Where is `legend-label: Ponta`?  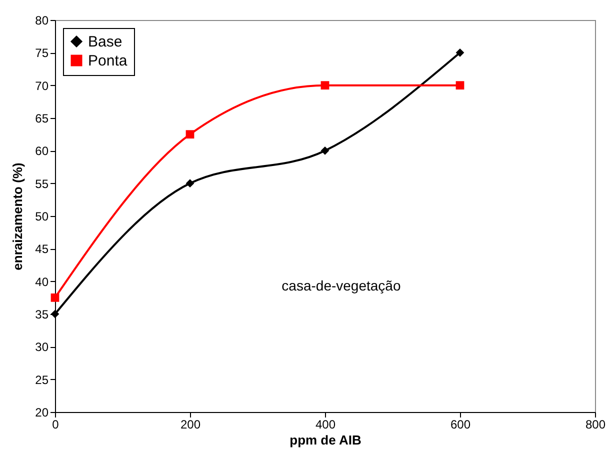 legend-label: Ponta is located at coordinates (108, 61).